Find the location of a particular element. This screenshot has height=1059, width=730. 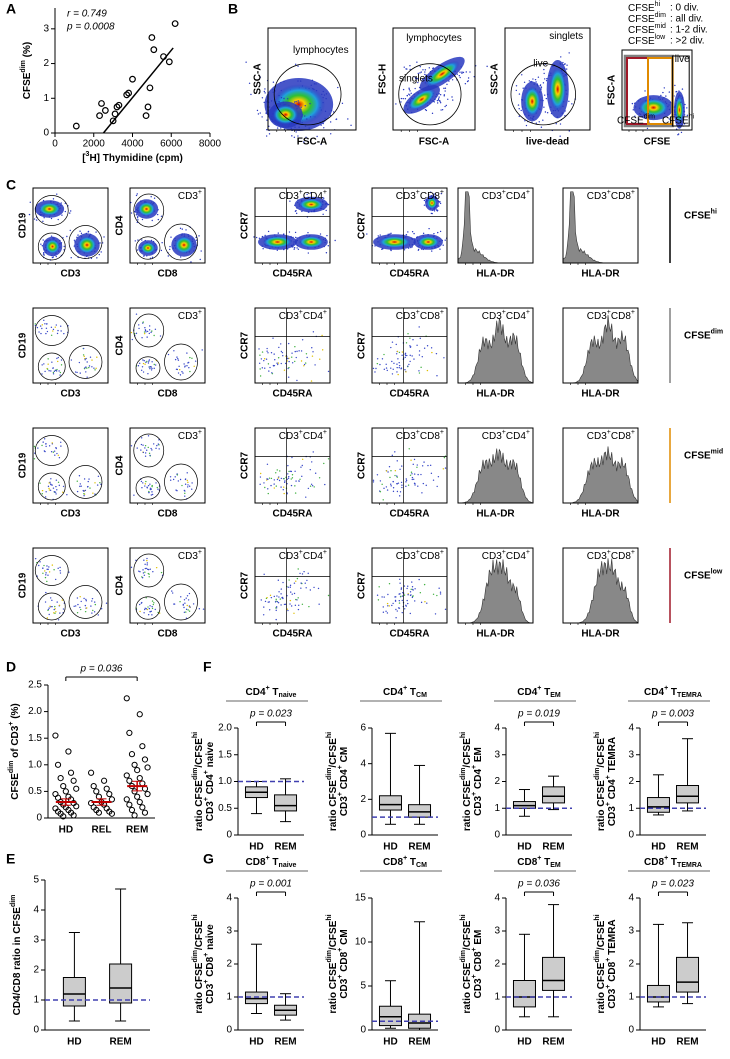

text-part: CD8 is located at coordinates (430, 436).